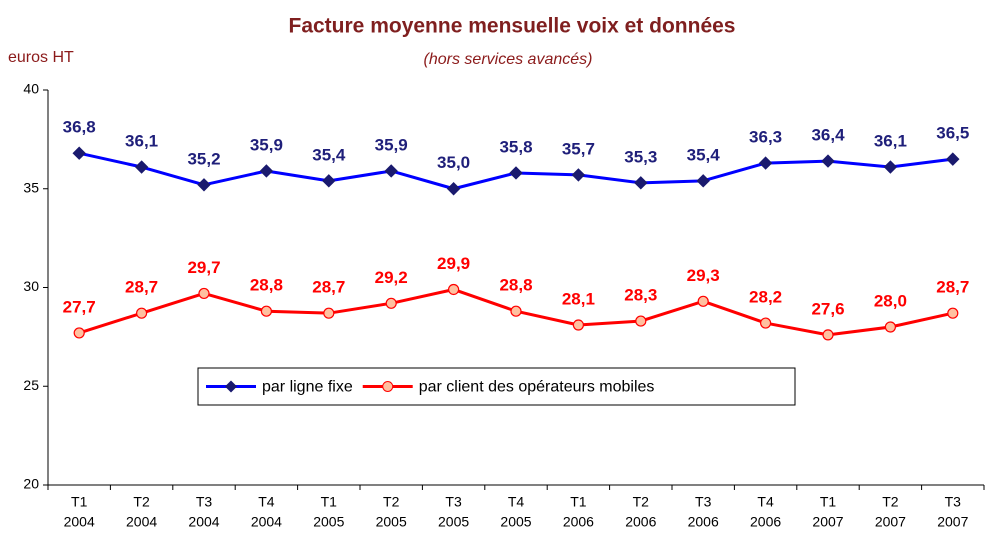  I want to click on legend-label: par ligne fixe, so click(307, 387).